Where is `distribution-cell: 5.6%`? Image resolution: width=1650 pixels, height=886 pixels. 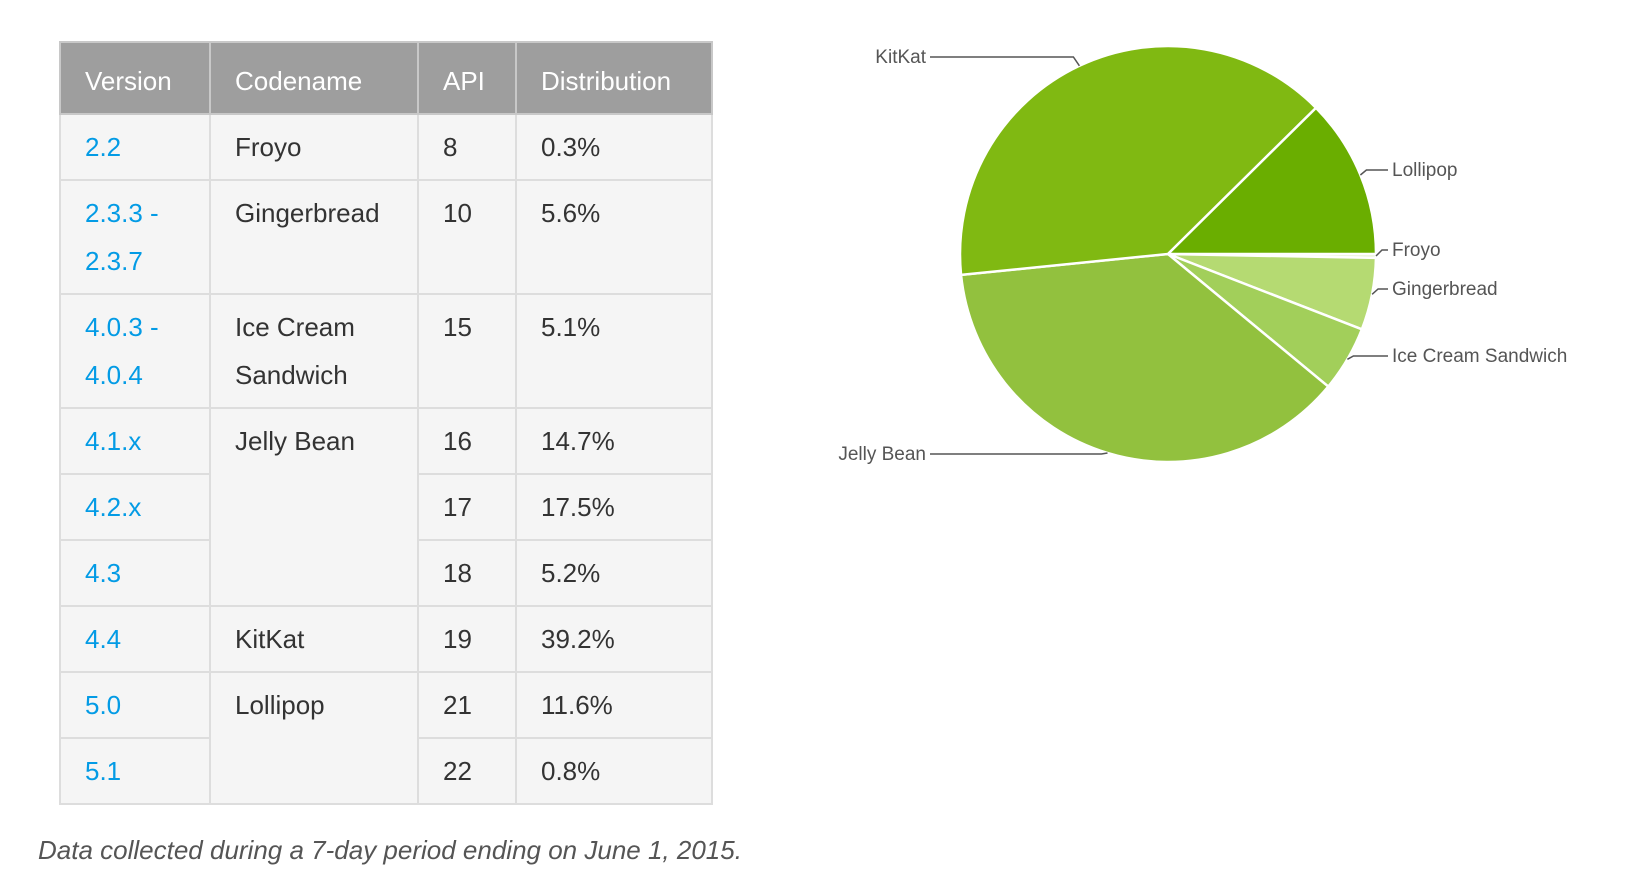
distribution-cell: 5.6% is located at coordinates (614, 237).